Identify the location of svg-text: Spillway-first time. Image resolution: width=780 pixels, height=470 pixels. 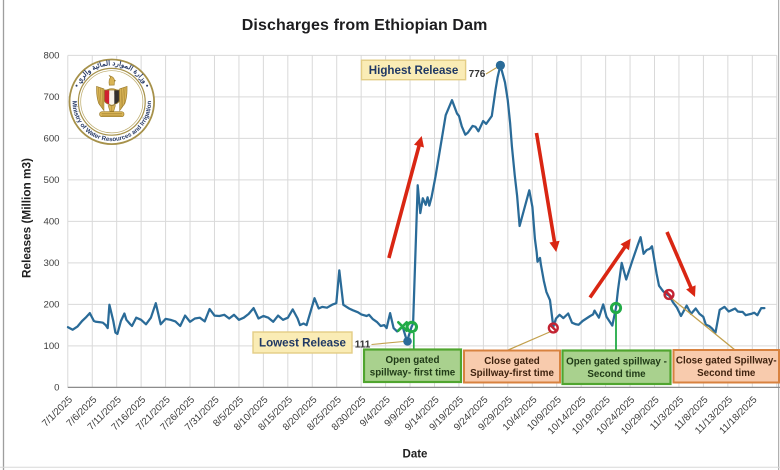
(512, 373).